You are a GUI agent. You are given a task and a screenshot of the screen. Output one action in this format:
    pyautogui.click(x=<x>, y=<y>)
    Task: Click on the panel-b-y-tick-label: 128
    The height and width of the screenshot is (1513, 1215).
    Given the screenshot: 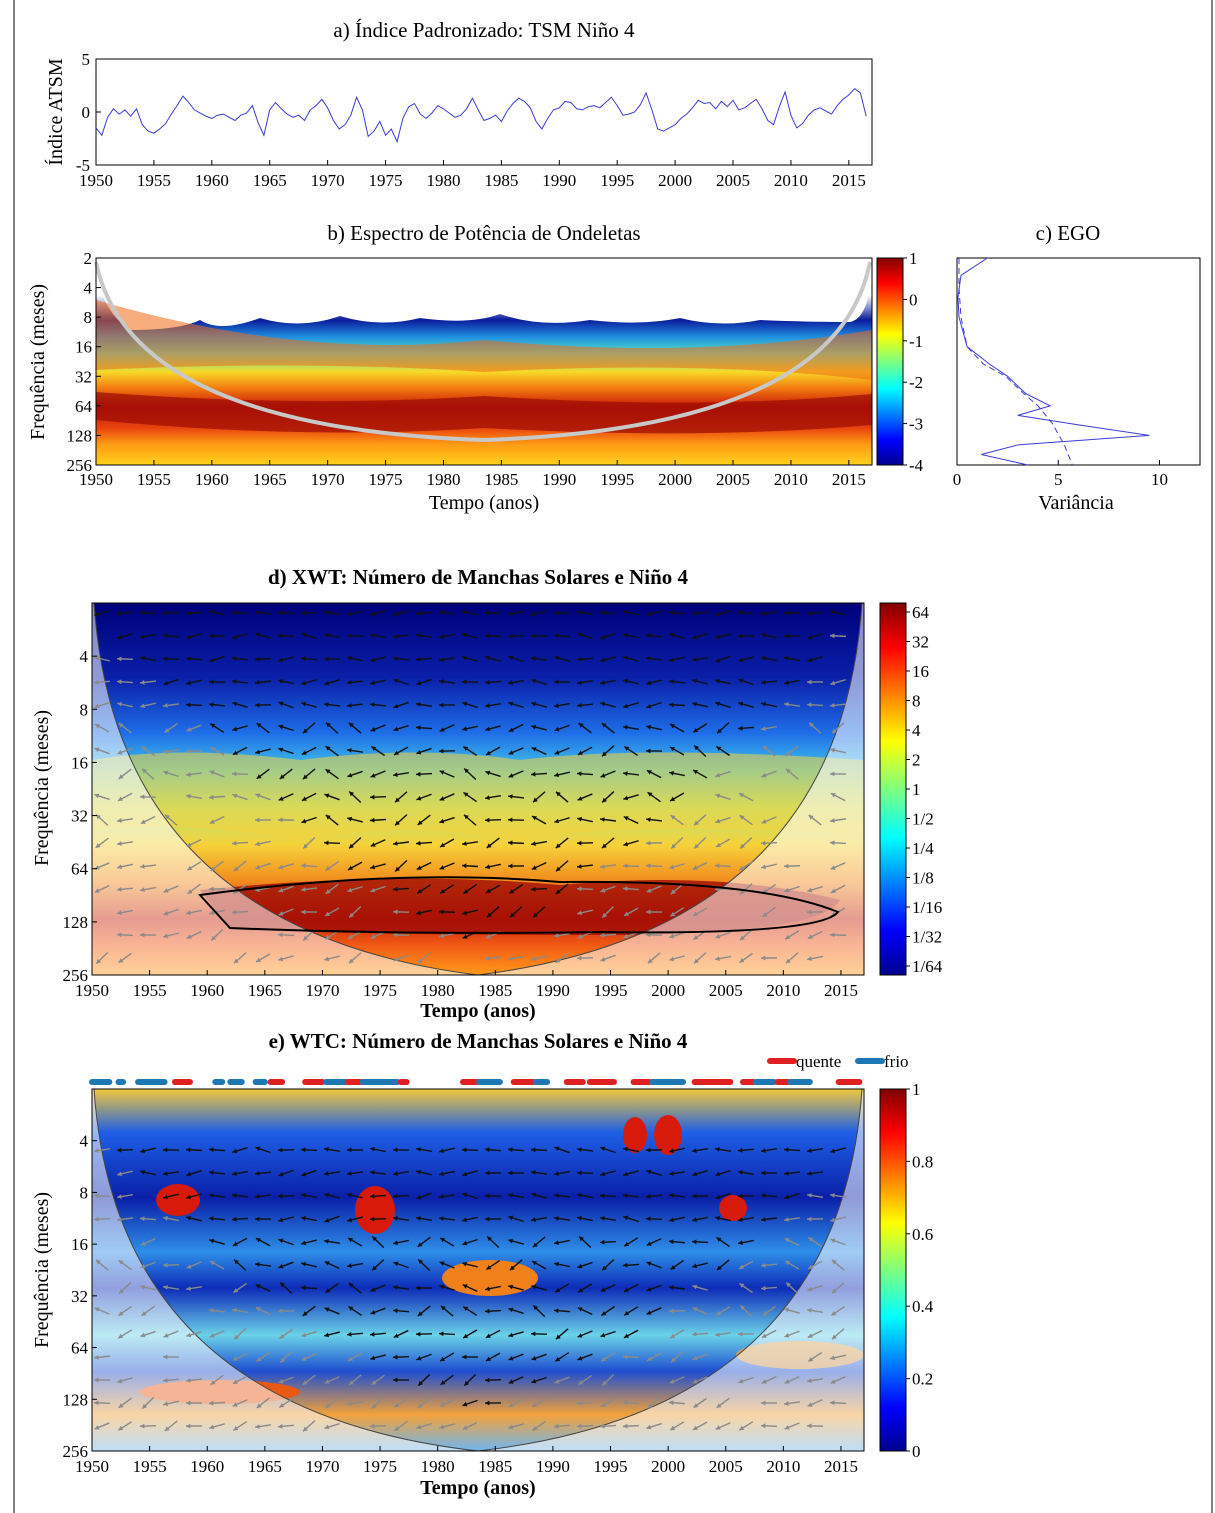 What is the action you would take?
    pyautogui.click(x=80, y=435)
    